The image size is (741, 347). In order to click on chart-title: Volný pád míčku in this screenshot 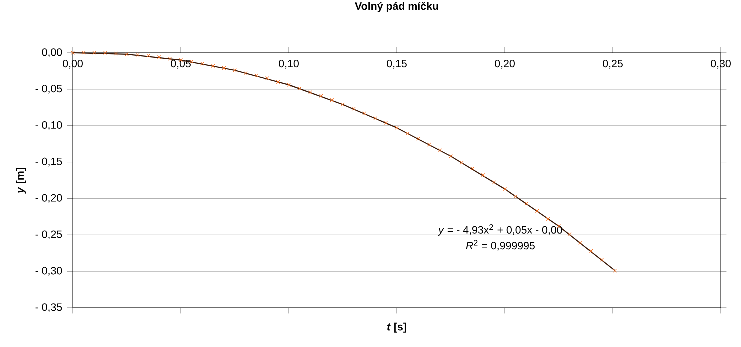, I will do `click(396, 7)`.